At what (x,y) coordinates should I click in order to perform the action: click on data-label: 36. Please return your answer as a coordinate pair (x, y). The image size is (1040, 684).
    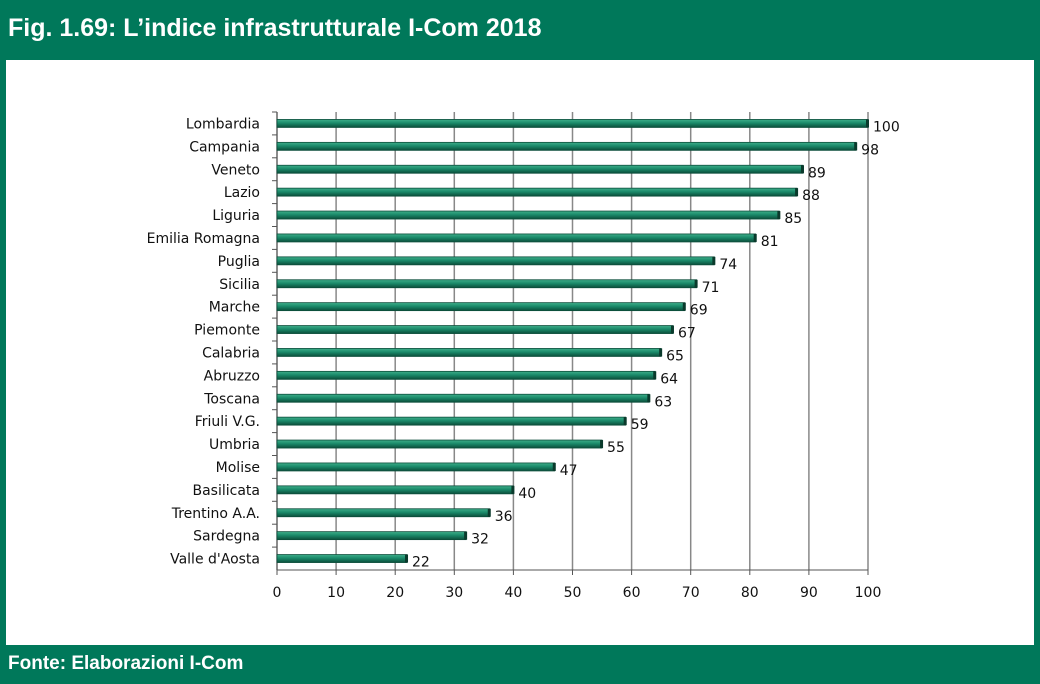
    Looking at the image, I should click on (504, 517).